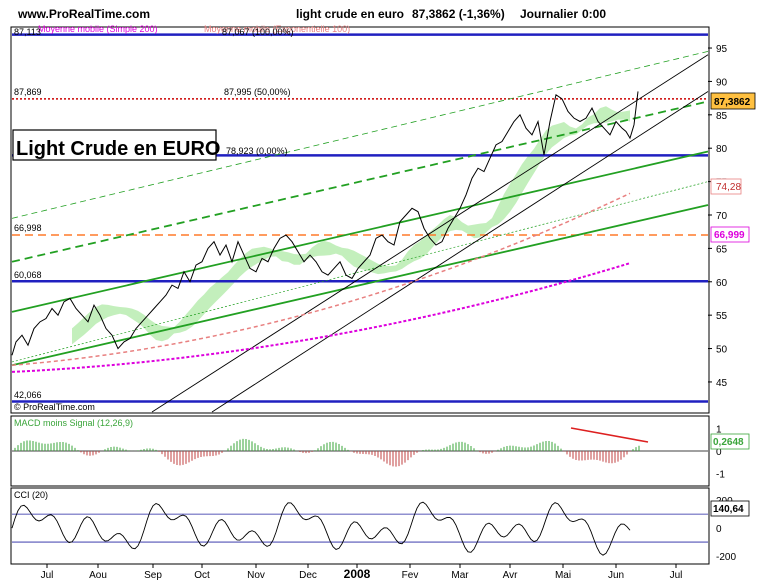 This screenshot has width=761, height=588. Describe the element at coordinates (28, 395) in the screenshot. I see `level-label-42066: 42,066` at that location.